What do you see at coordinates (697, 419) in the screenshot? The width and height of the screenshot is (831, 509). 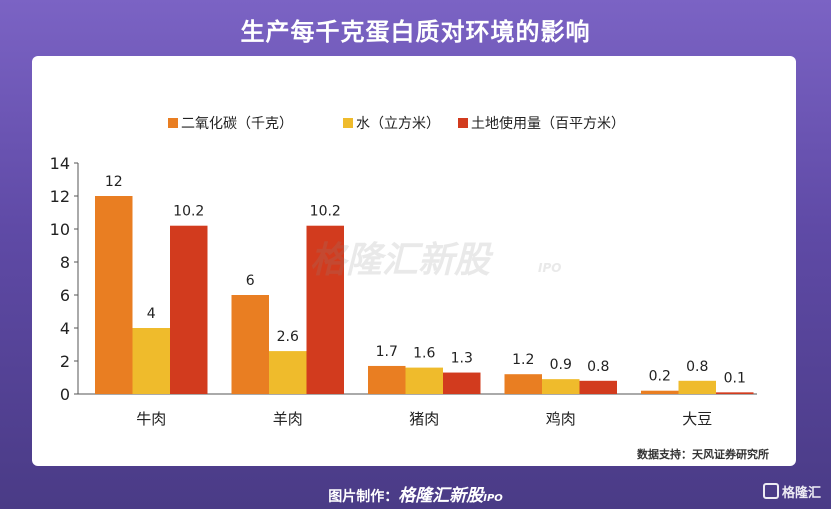 I see `category-label: 大豆` at bounding box center [697, 419].